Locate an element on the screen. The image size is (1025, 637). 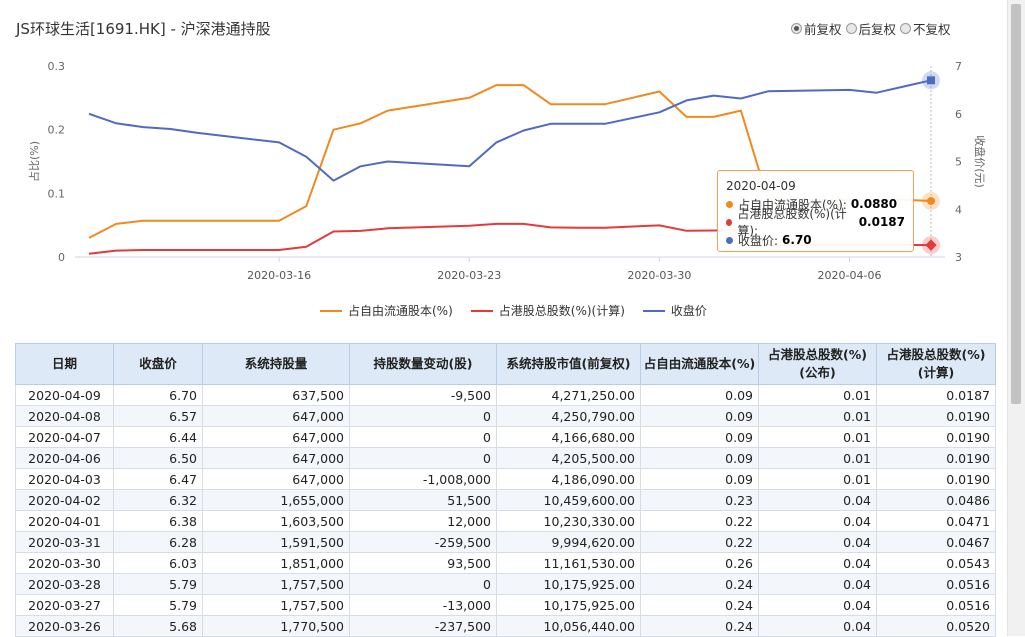
adjust-options: 前复权 后复权 不复权 is located at coordinates (871, 28).